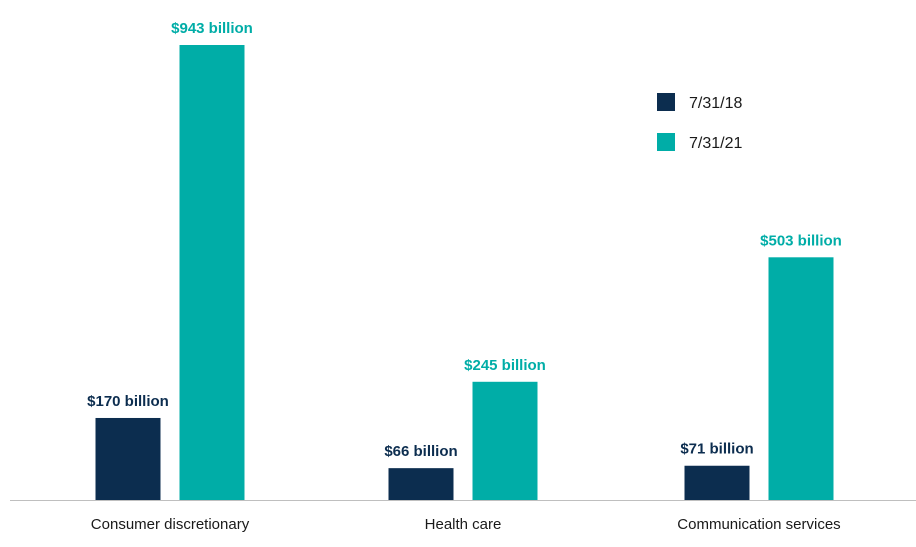  I want to click on category-label: Health care, so click(463, 524).